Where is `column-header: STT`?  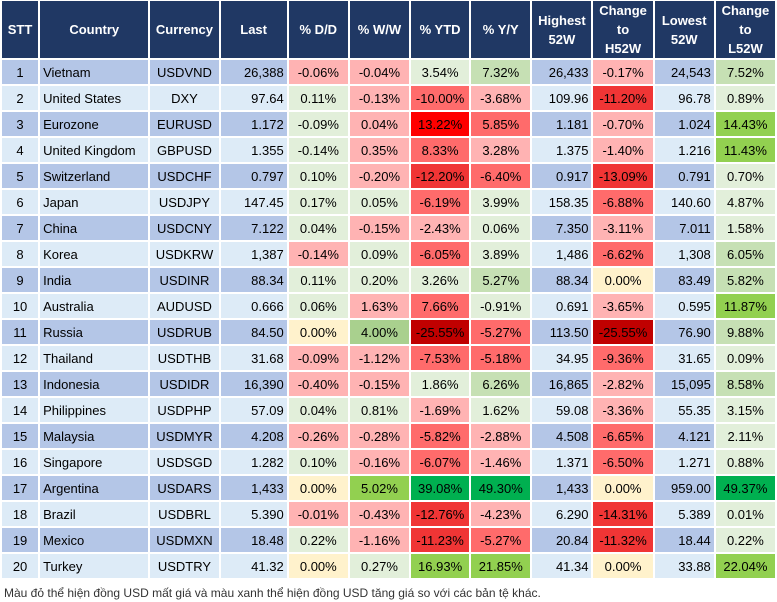 column-header: STT is located at coordinates (20, 29).